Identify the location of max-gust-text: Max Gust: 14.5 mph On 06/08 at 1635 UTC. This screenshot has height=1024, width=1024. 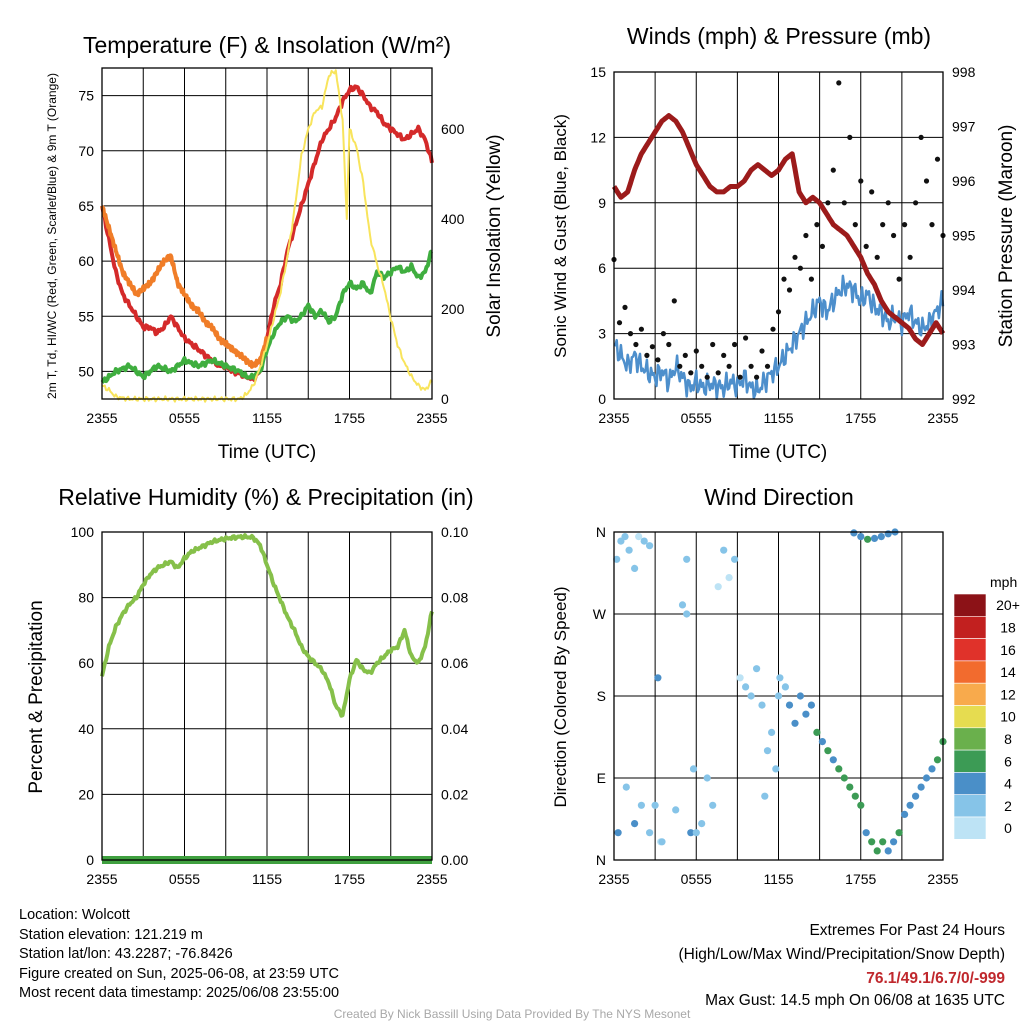
(855, 1000).